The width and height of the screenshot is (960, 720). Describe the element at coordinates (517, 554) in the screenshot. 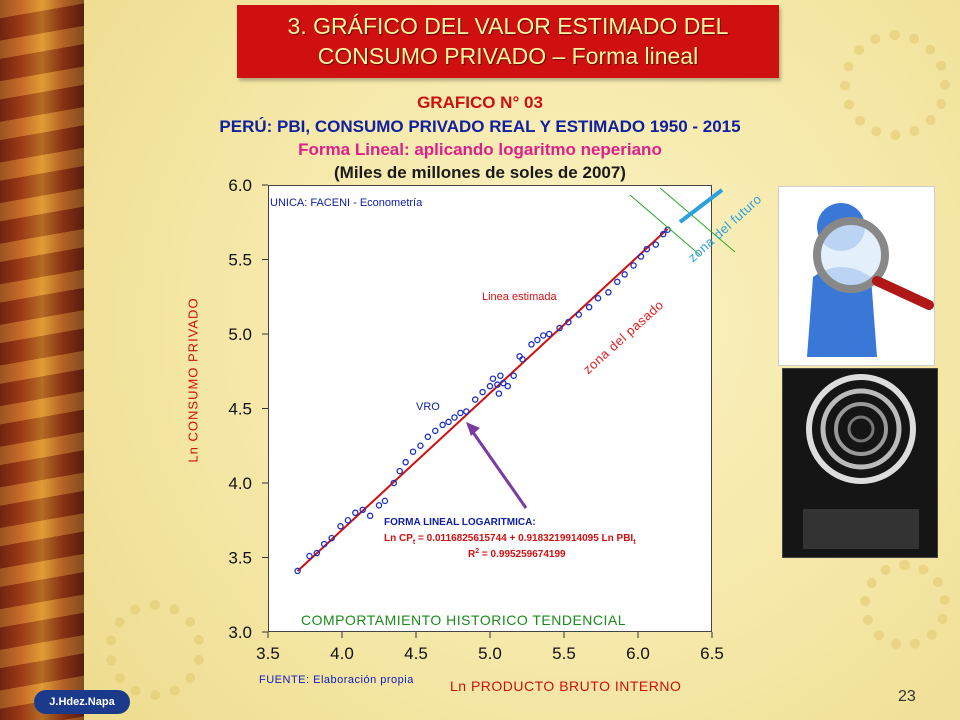

I see `r2-text: R2 = 0.995259674199` at that location.